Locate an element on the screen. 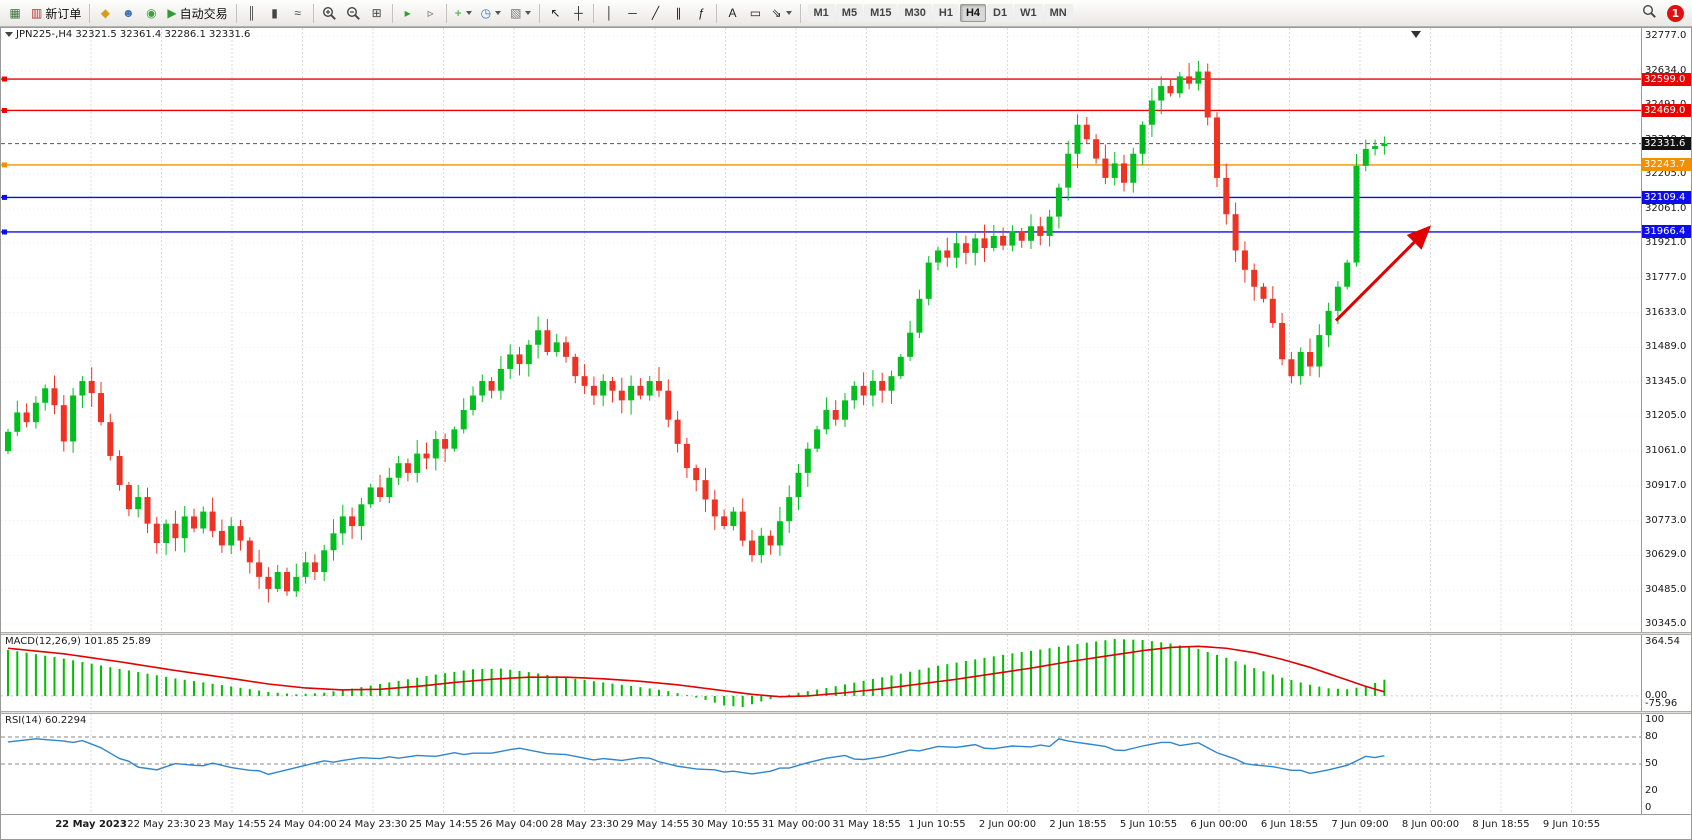 The height and width of the screenshot is (840, 1692). auto-scroll-button: ▸ is located at coordinates (408, 13).